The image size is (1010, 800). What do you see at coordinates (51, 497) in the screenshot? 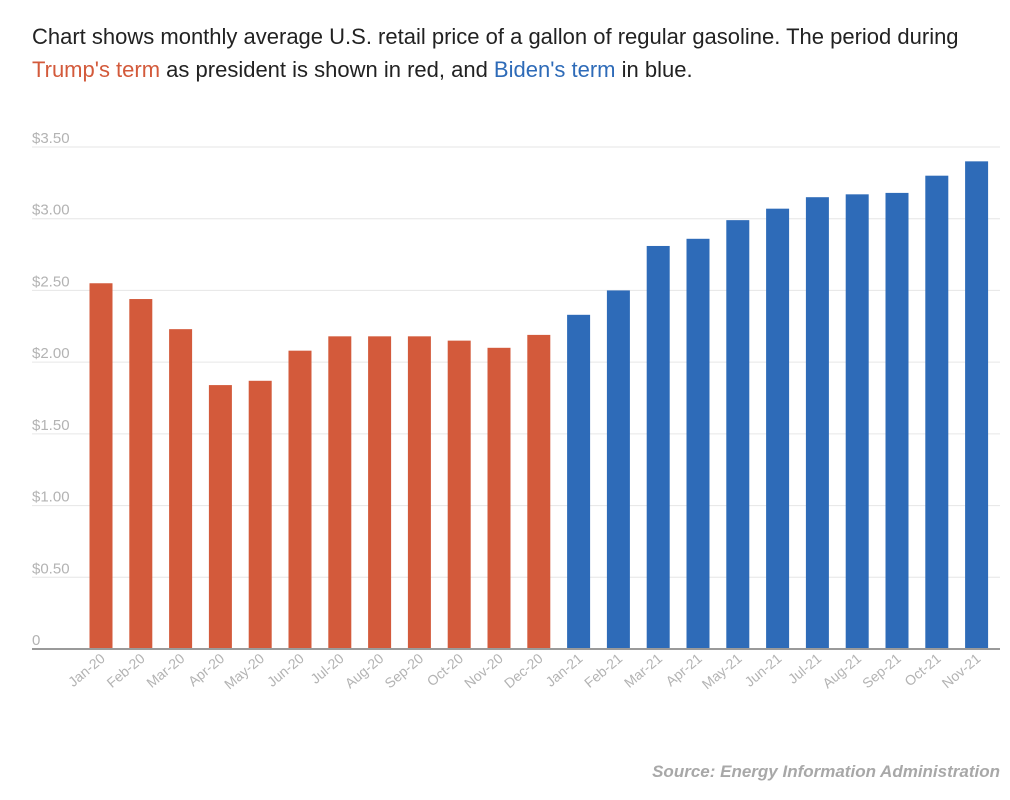
I see `y-tick-label: $1.00` at bounding box center [51, 497].